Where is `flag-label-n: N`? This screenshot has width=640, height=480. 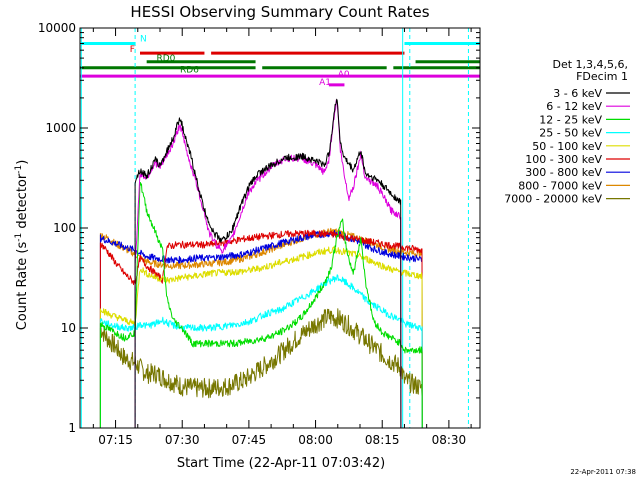 flag-label-n: N is located at coordinates (143, 40).